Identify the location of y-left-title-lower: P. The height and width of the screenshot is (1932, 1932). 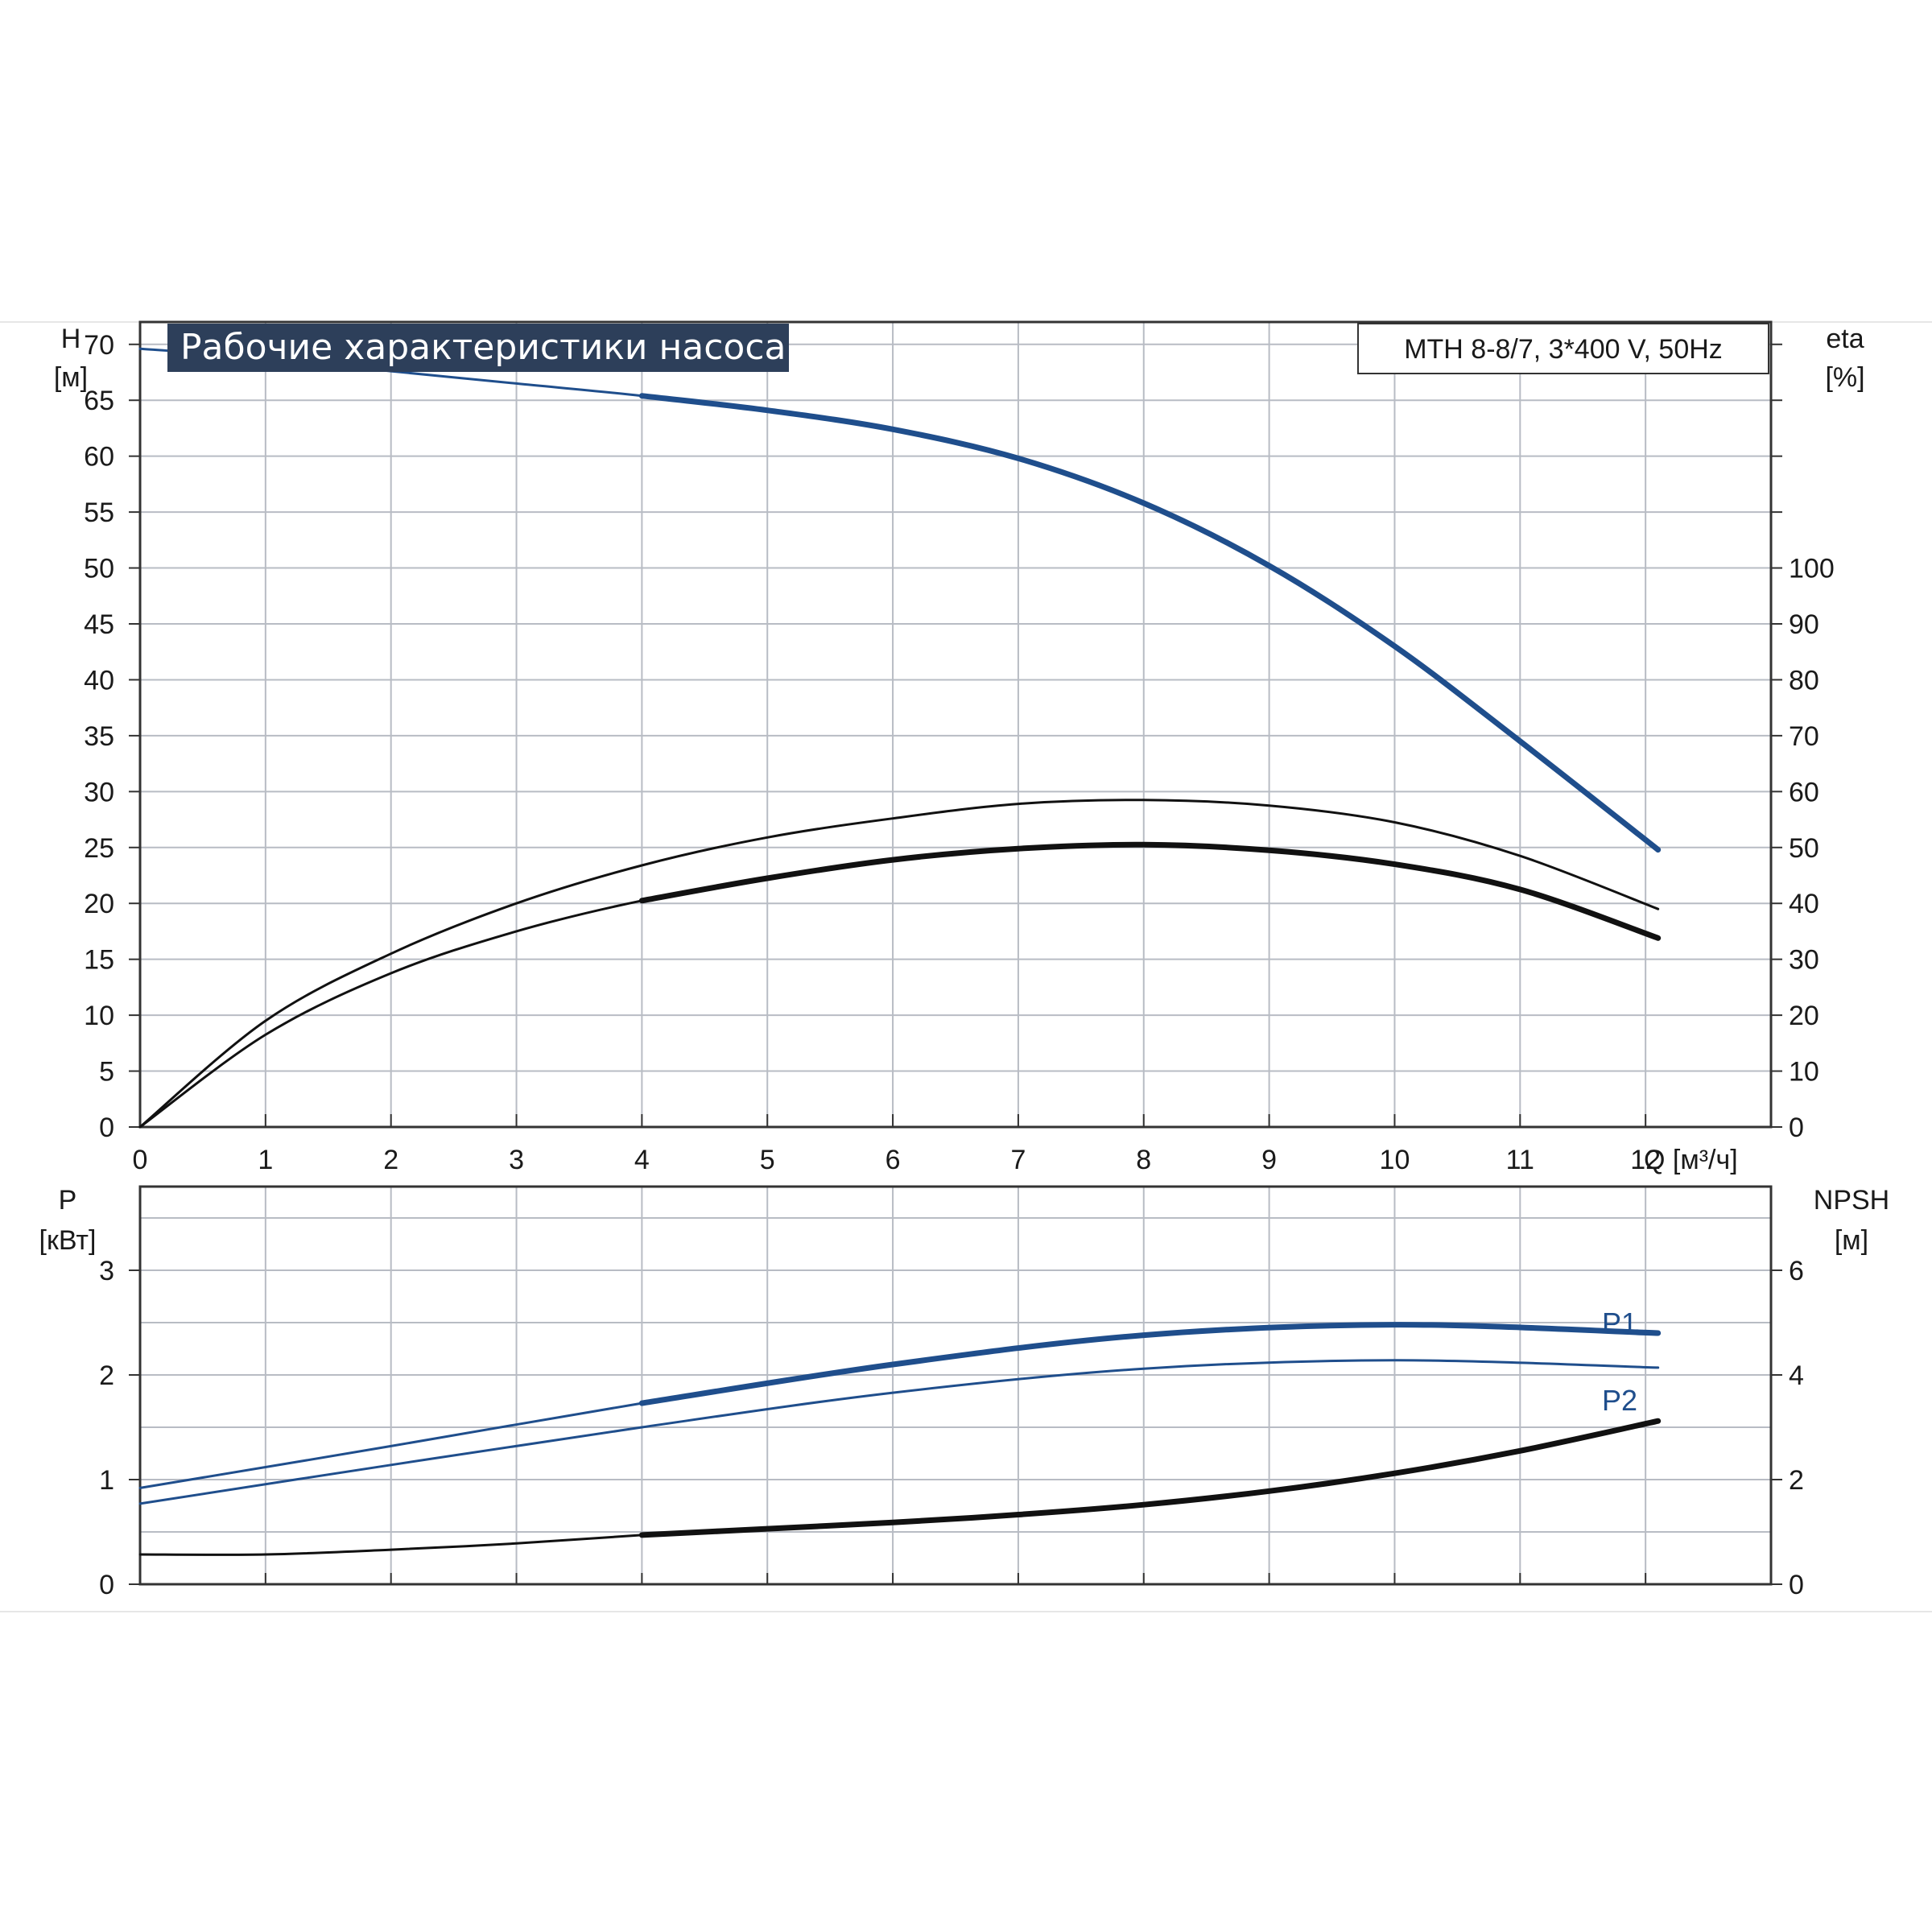
(68, 1200).